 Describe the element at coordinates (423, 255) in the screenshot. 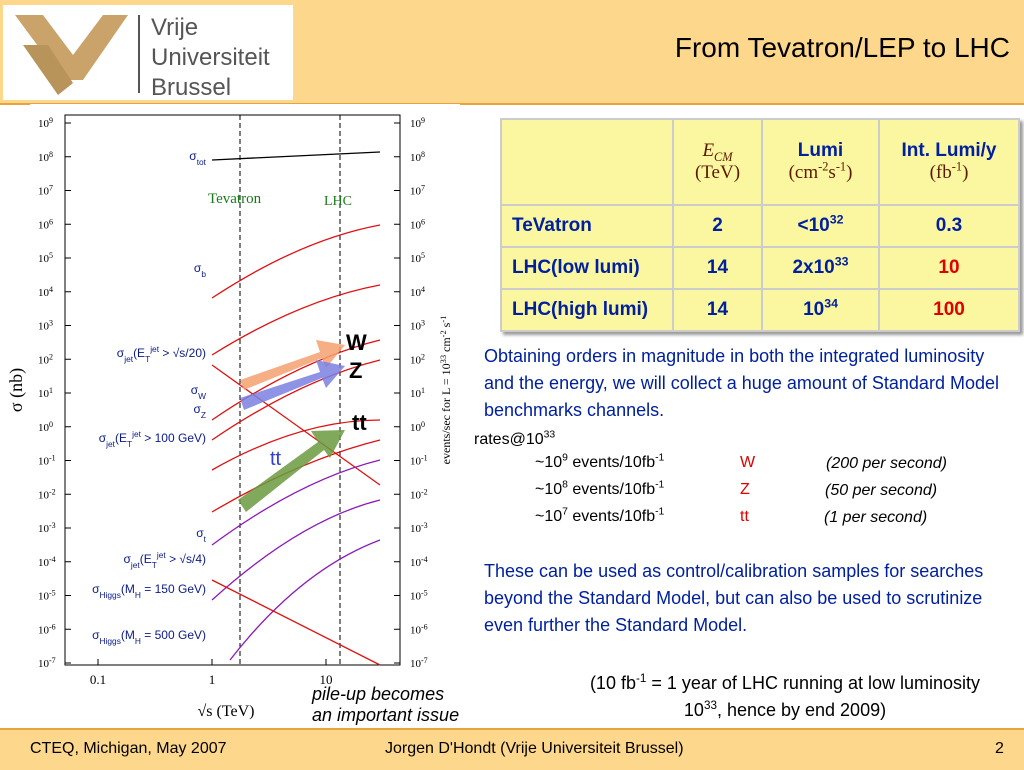

I see `tick-exp: 5` at that location.